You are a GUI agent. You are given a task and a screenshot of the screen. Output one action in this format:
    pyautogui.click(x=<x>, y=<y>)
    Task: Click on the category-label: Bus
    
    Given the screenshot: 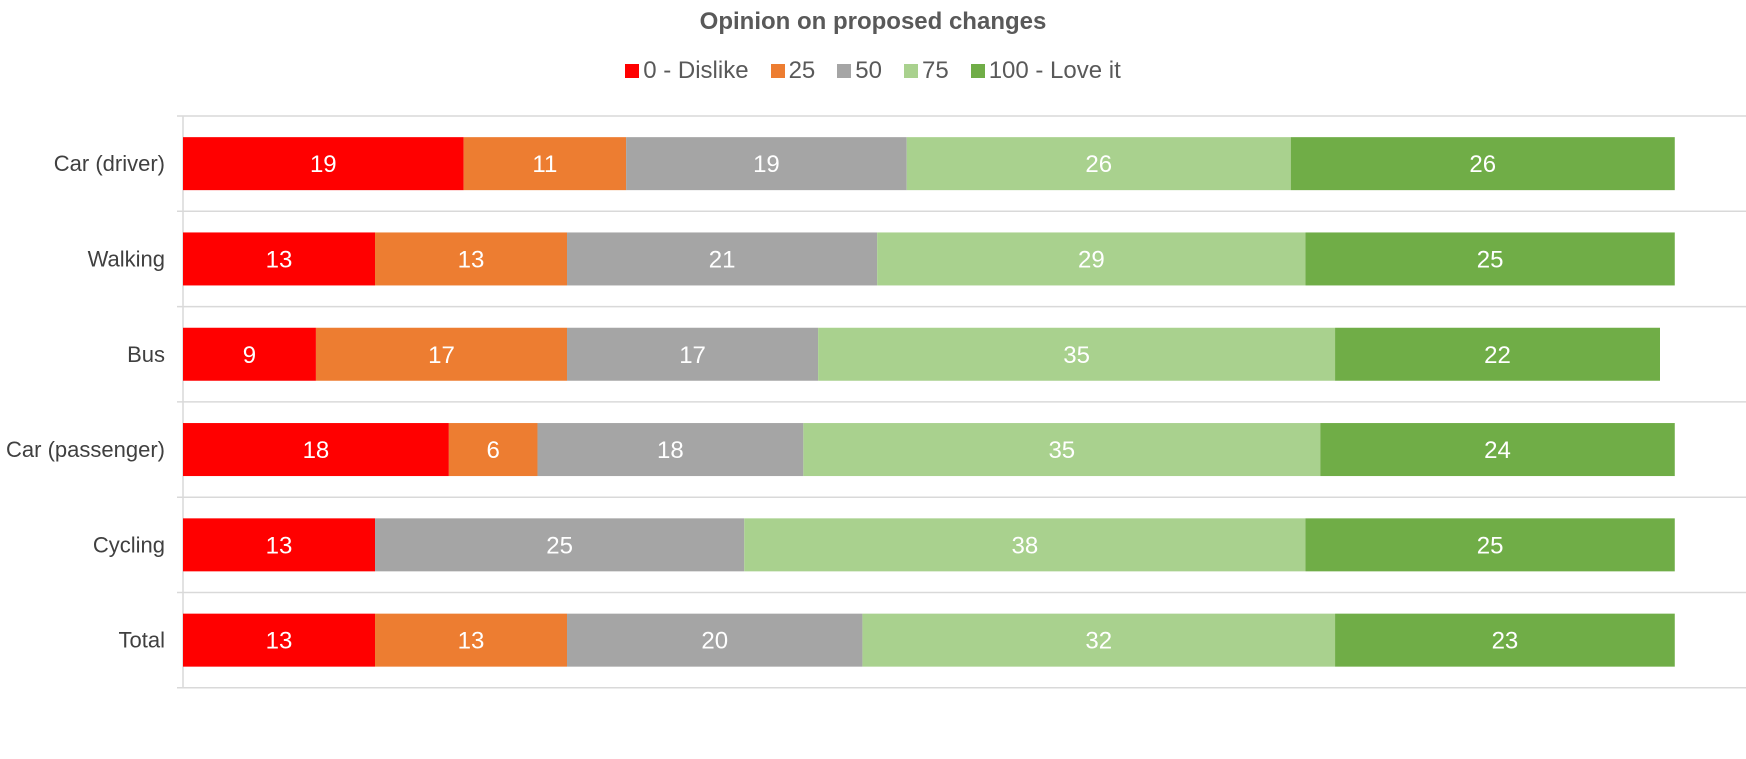 What is the action you would take?
    pyautogui.click(x=146, y=354)
    